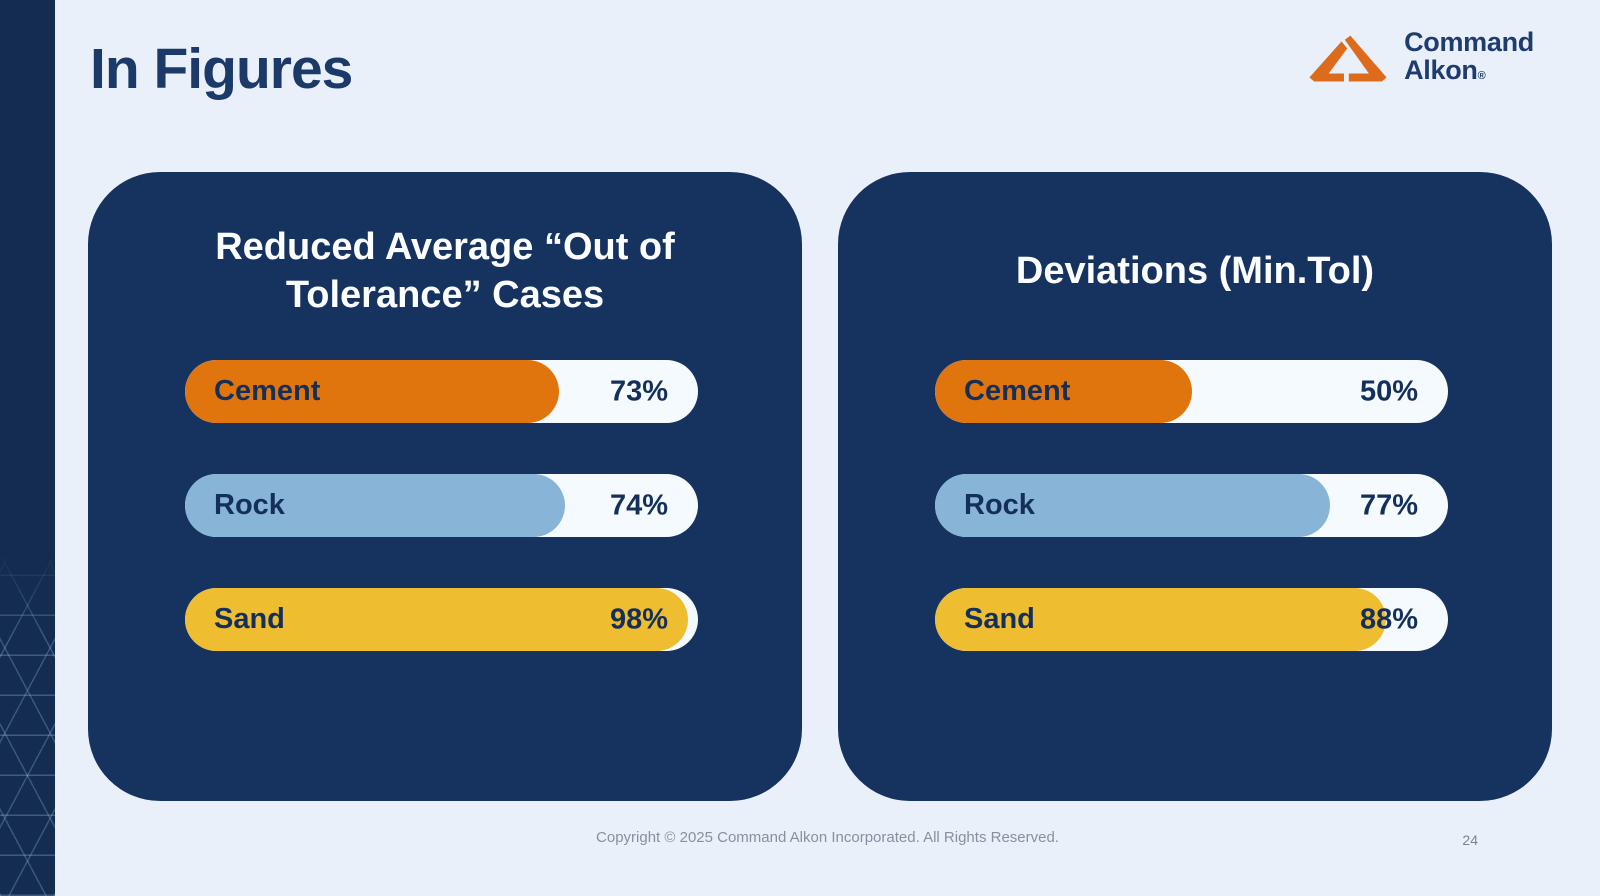 Image resolution: width=1600 pixels, height=896 pixels. What do you see at coordinates (638, 391) in the screenshot?
I see `bar-value-cement: 73%` at bounding box center [638, 391].